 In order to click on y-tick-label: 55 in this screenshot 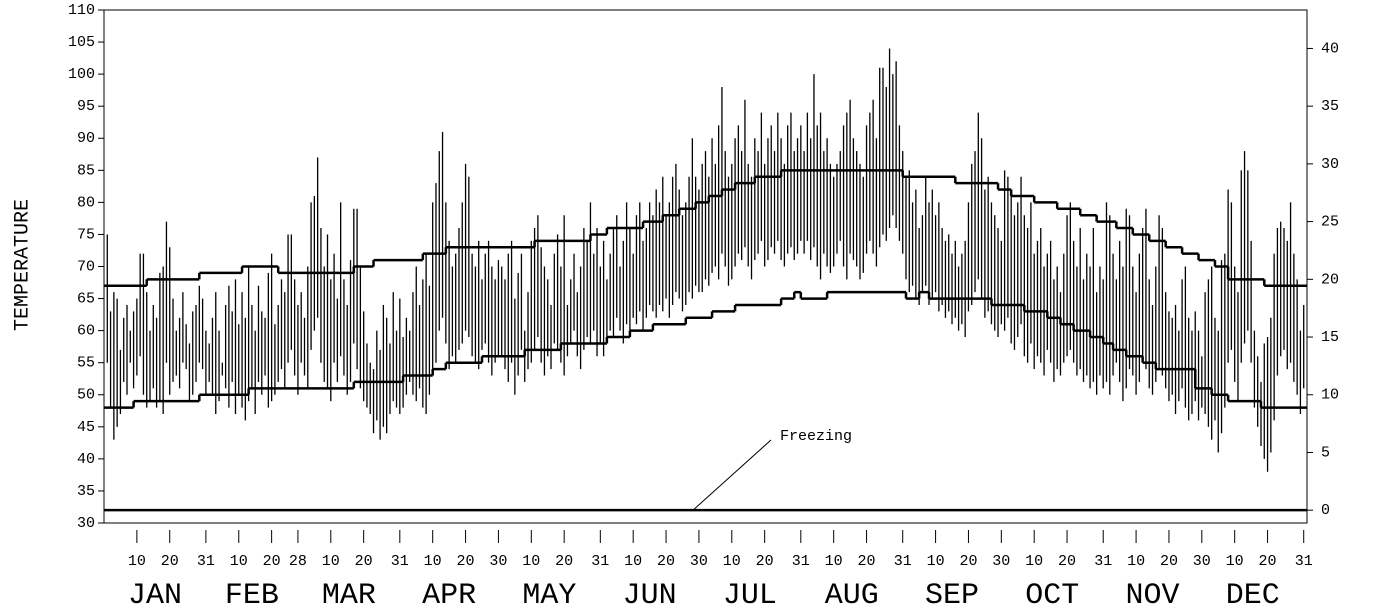, I will do `click(86, 363)`.